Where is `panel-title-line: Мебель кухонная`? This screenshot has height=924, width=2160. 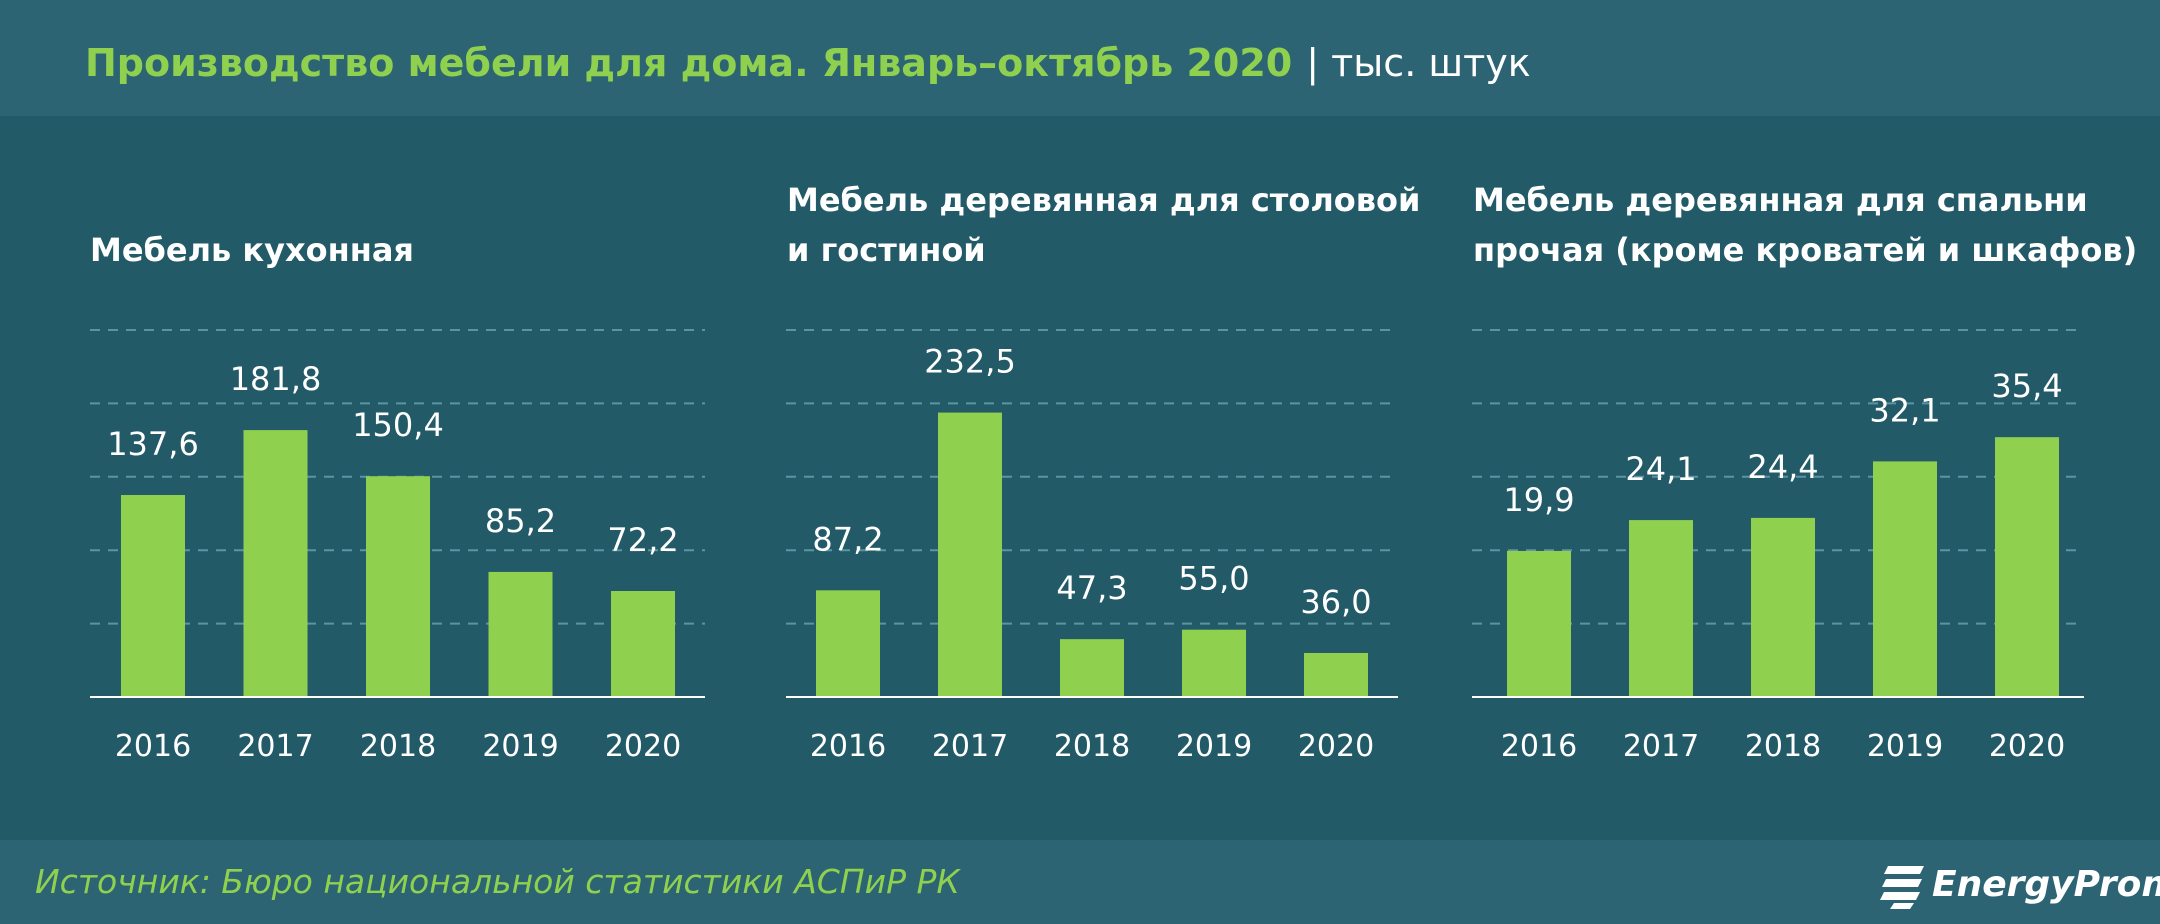 panel-title-line: Мебель кухонная is located at coordinates (252, 250).